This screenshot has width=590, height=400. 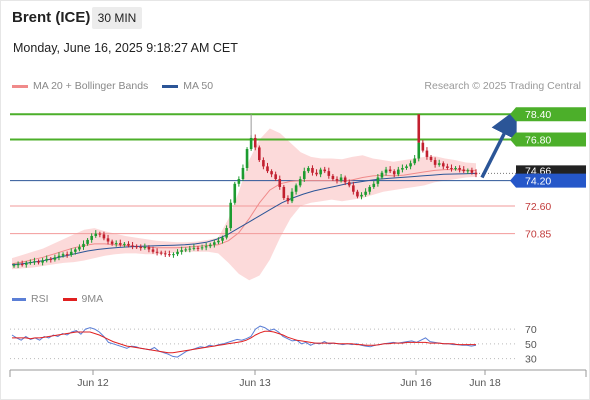 What do you see at coordinates (538, 182) in the screenshot?
I see `pivot-label-74-20: 74.20` at bounding box center [538, 182].